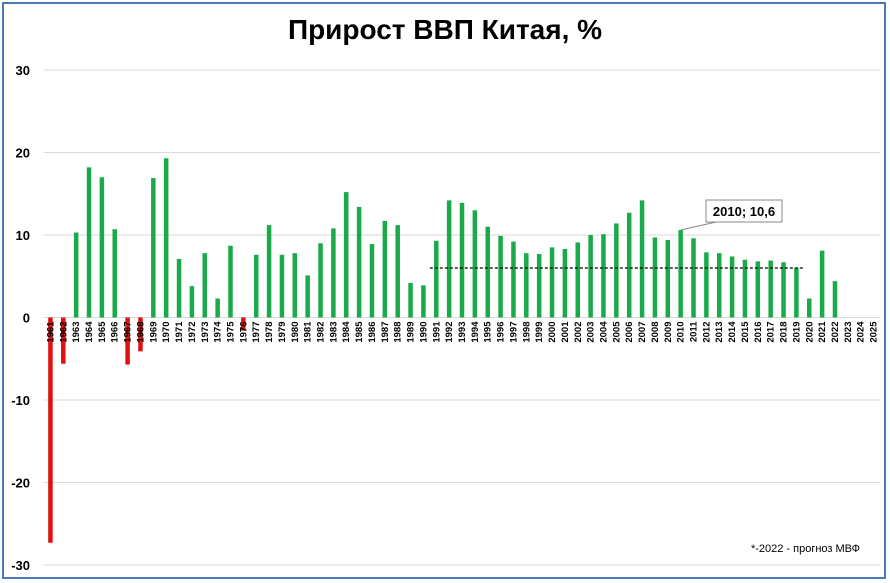  What do you see at coordinates (629, 332) in the screenshot?
I see `x-tick-label: 2006` at bounding box center [629, 332].